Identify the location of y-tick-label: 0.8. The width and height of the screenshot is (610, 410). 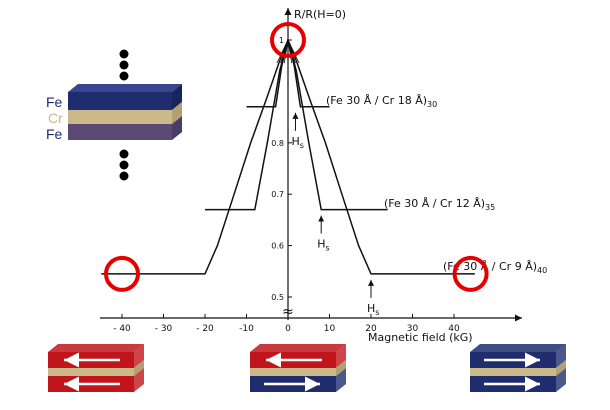
(277, 143).